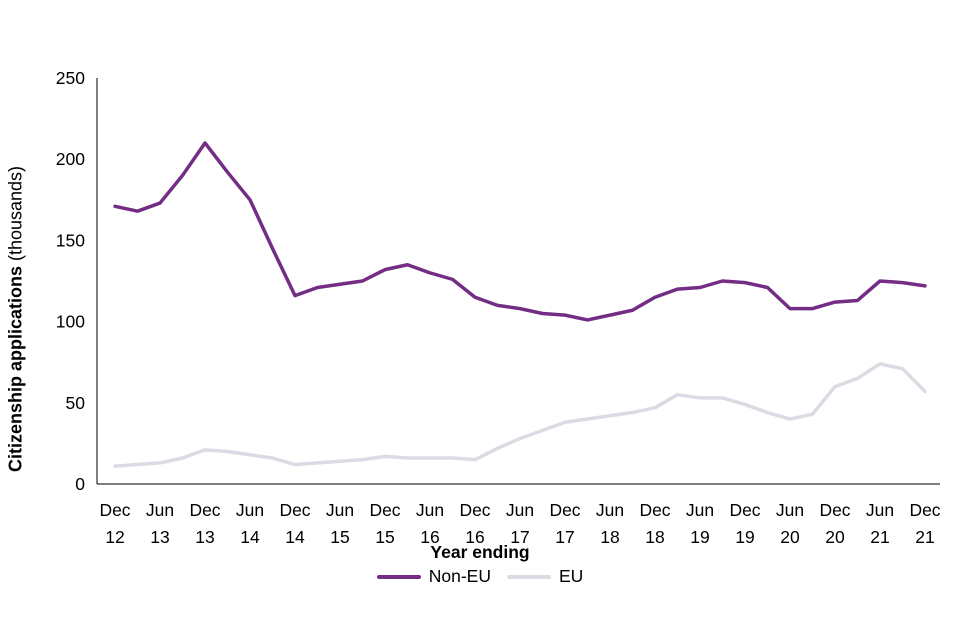 The width and height of the screenshot is (960, 640). I want to click on y-tick-label: 100, so click(70, 322).